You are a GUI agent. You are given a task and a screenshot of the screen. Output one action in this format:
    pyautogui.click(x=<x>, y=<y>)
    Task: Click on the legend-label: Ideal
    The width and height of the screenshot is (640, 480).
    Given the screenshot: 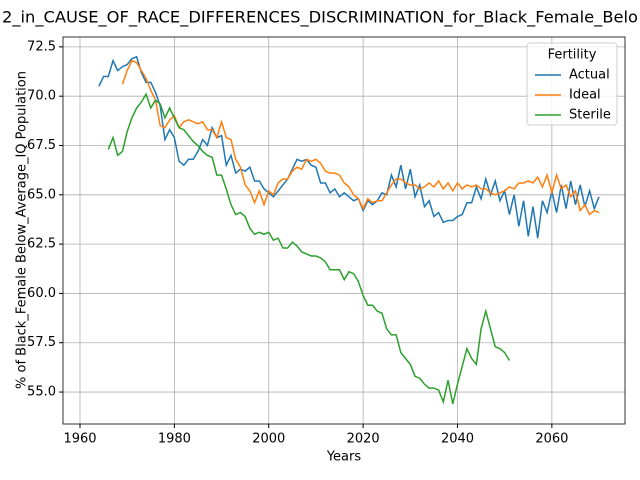 What is the action you would take?
    pyautogui.click(x=585, y=95)
    